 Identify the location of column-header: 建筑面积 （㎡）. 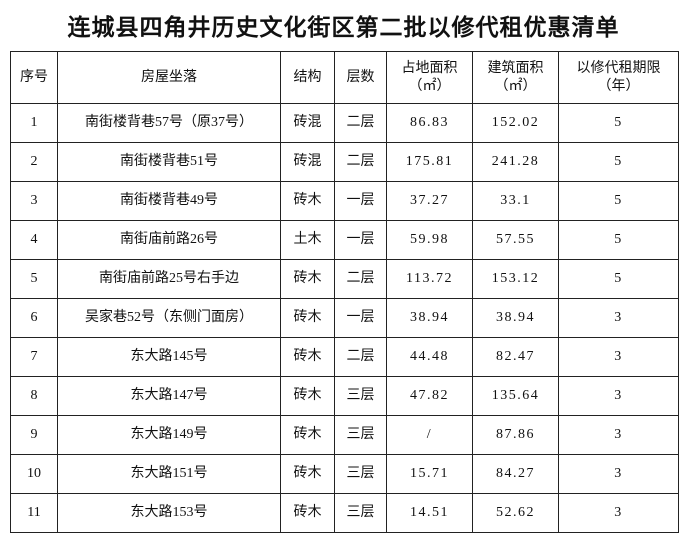
(515, 77).